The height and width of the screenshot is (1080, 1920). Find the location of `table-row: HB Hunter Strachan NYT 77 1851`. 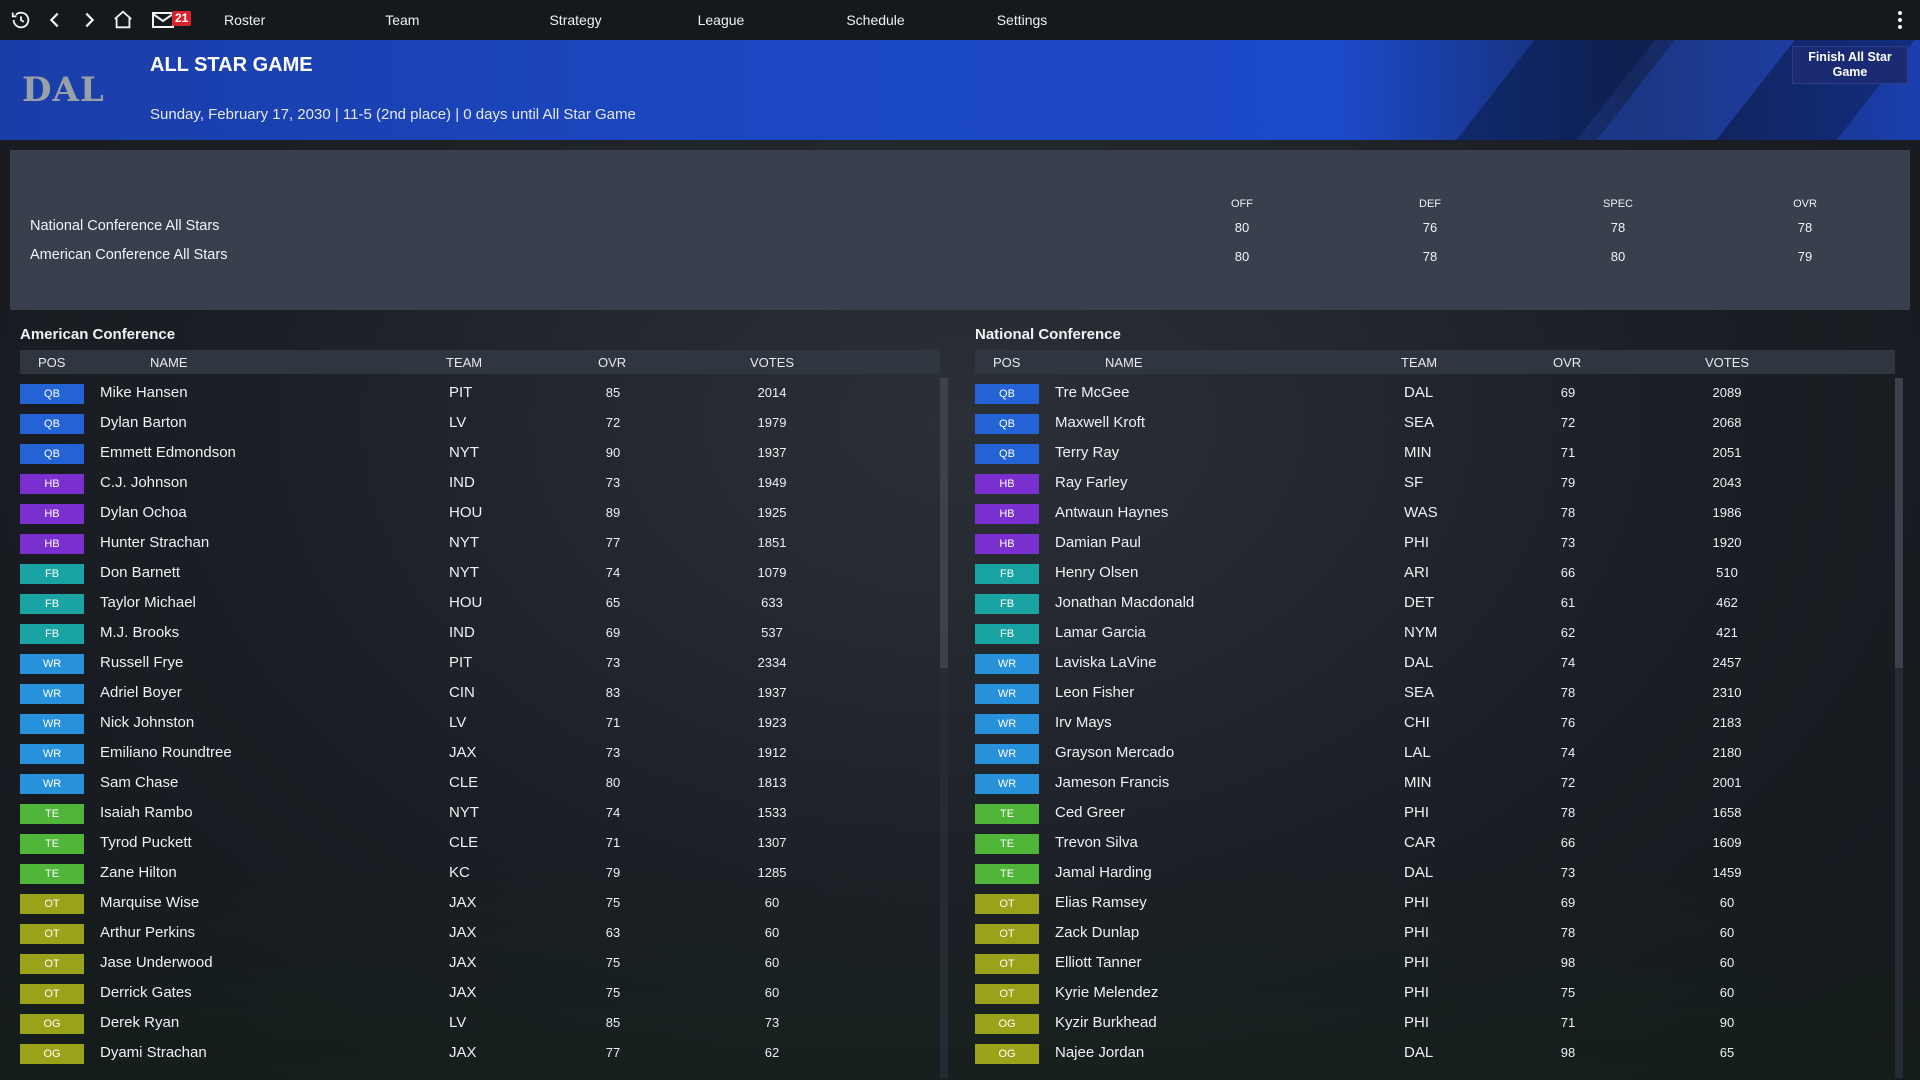

table-row: HB Hunter Strachan NYT 77 1851 is located at coordinates (480, 543).